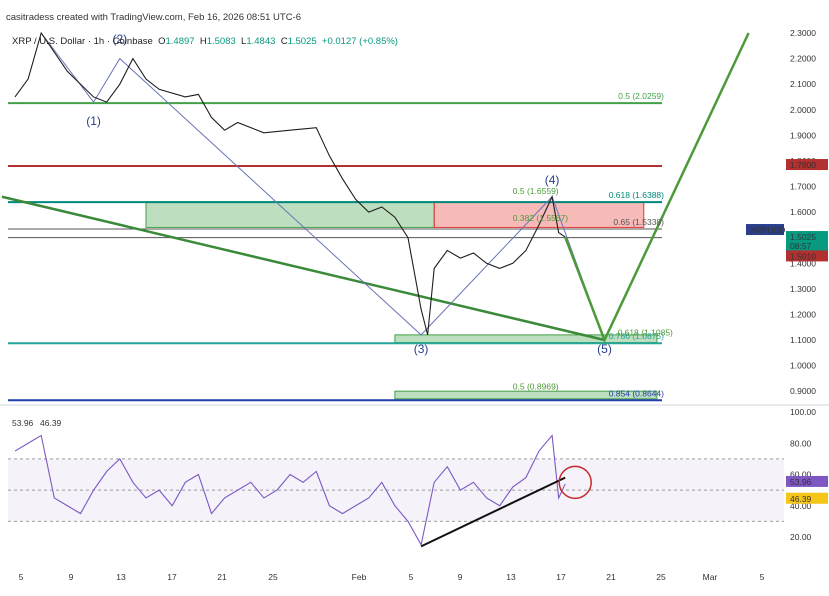 The height and width of the screenshot is (596, 829). Describe the element at coordinates (803, 59) in the screenshot. I see `price-tick-1: 2.2000` at that location.